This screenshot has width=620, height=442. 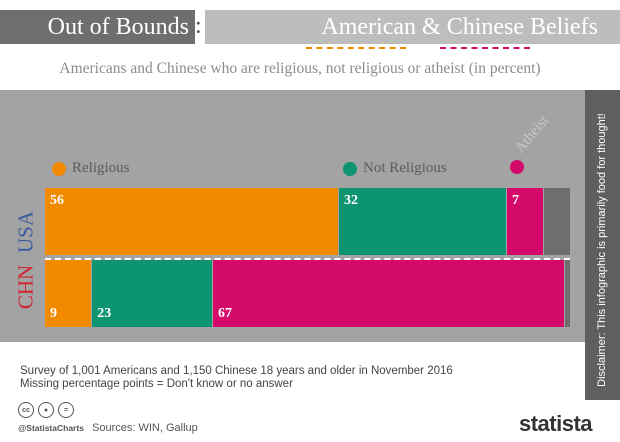 What do you see at coordinates (351, 200) in the screenshot?
I see `data-label-usa-not-religious: 32` at bounding box center [351, 200].